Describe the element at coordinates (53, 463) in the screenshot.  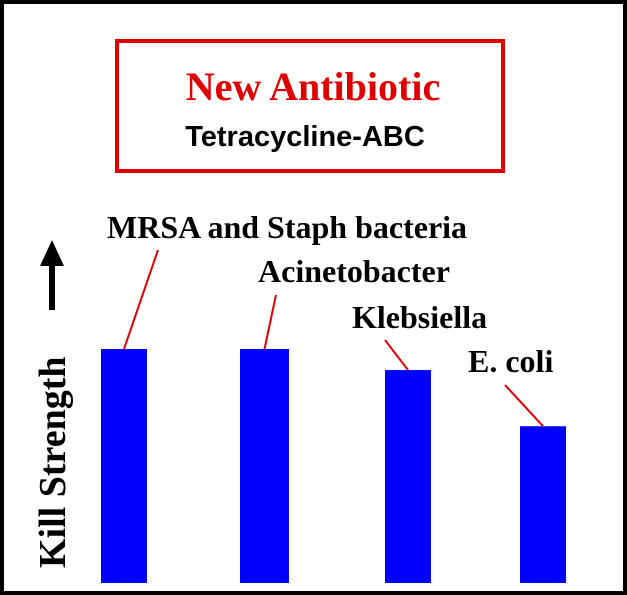
I see `y-axis-label: Kill Strength` at that location.